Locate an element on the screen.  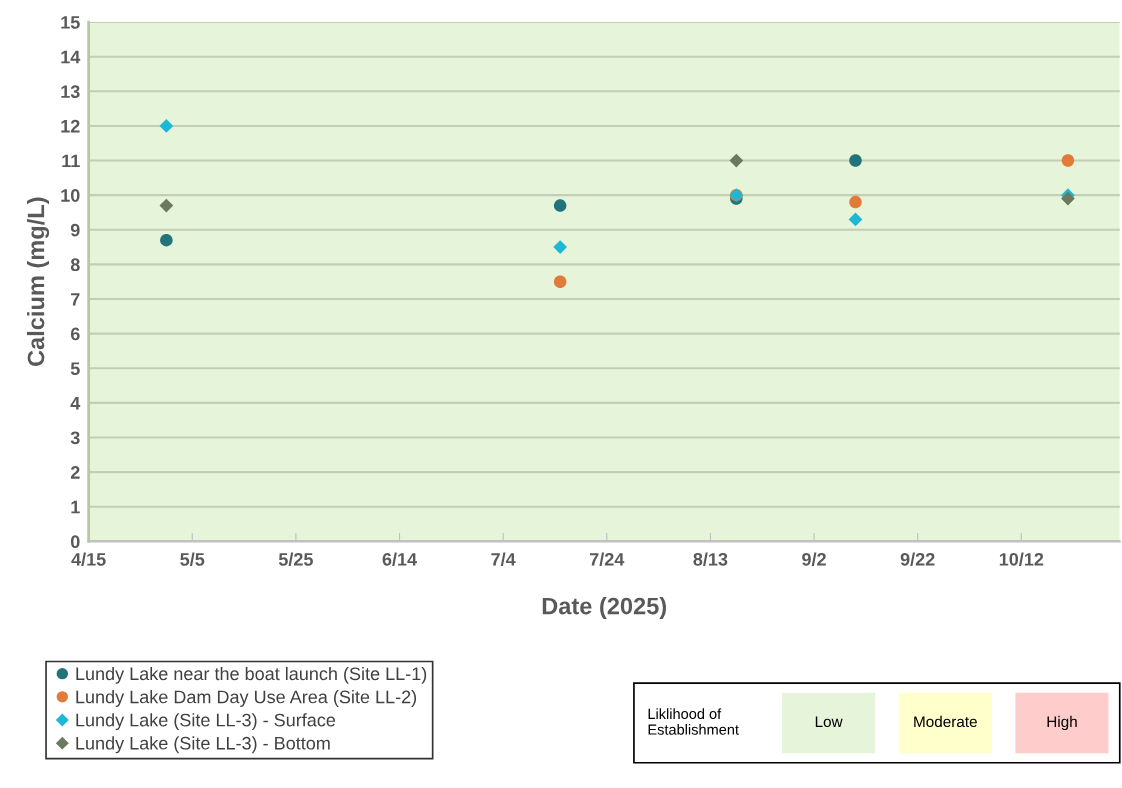
x-tick-label: 5/25 is located at coordinates (295, 559).